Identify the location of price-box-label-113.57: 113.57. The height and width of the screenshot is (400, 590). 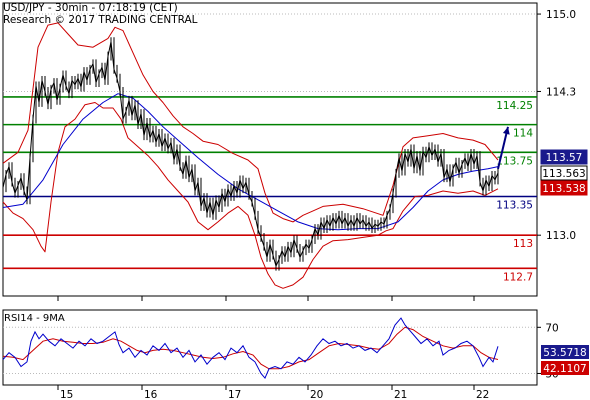
(564, 158).